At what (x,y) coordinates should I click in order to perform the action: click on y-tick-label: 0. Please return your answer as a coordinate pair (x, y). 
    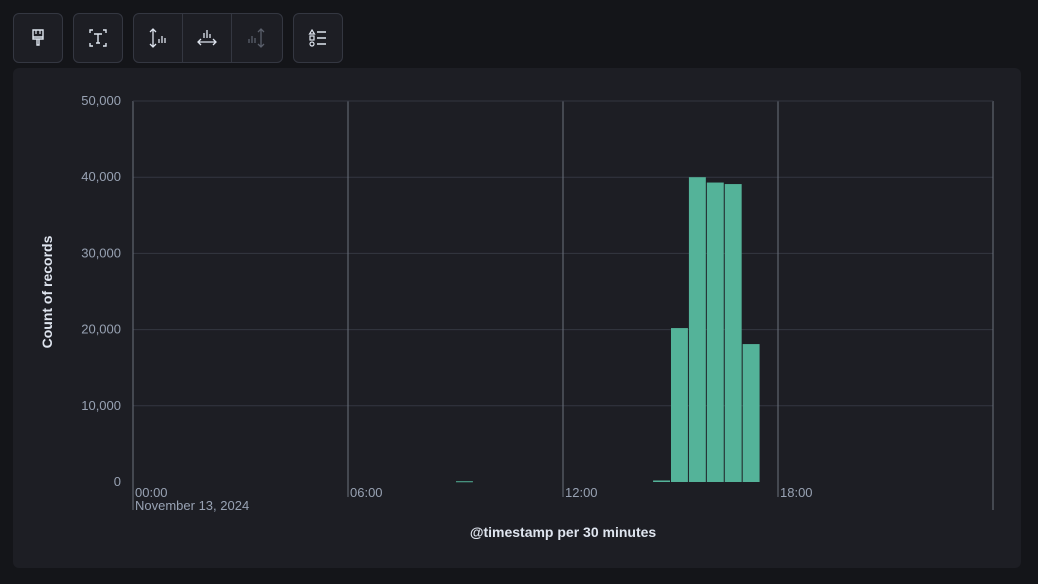
    Looking at the image, I should click on (117, 481).